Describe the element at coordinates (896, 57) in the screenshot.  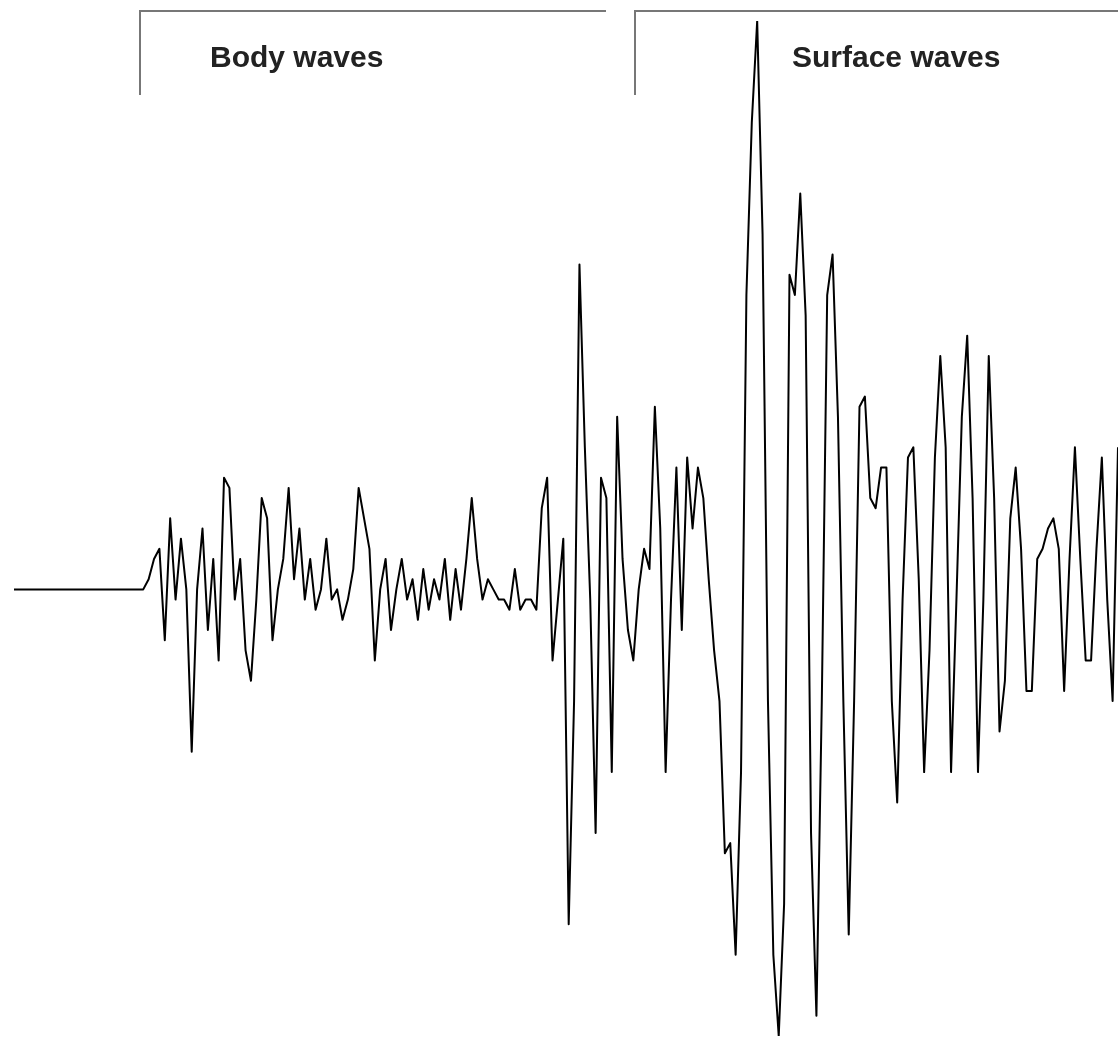
I see `annotation: Surface waves` at that location.